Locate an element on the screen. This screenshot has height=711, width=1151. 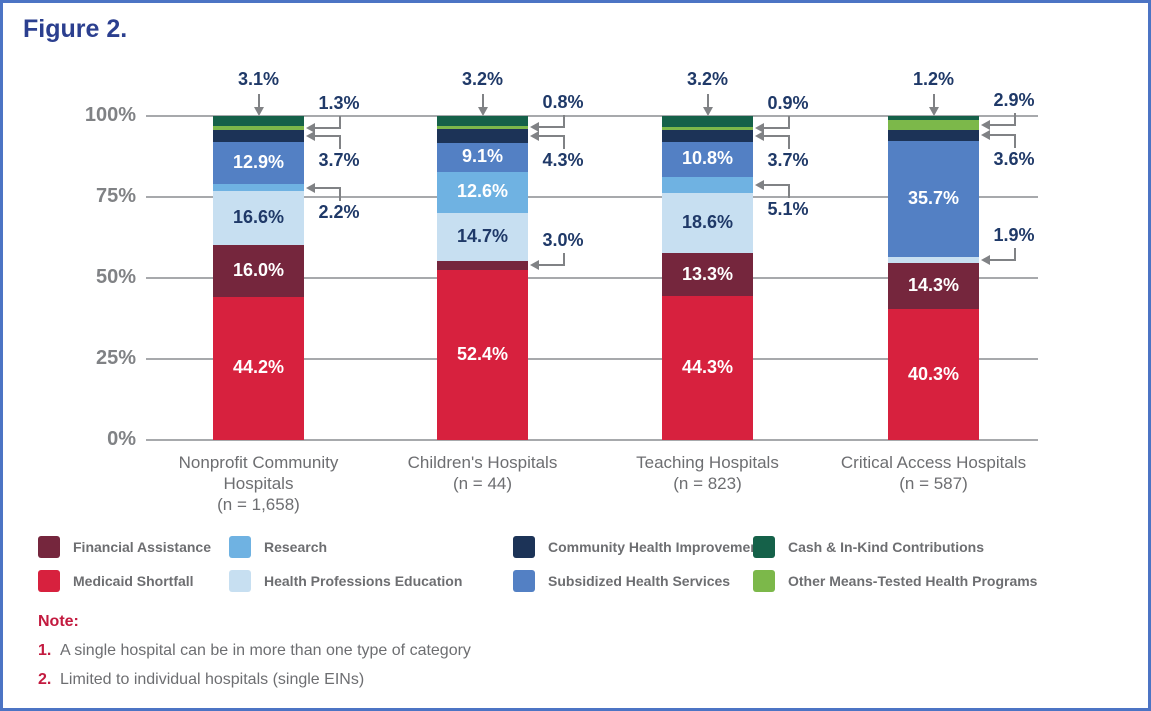
callout-value-label: 2.9% is located at coordinates (1014, 99).